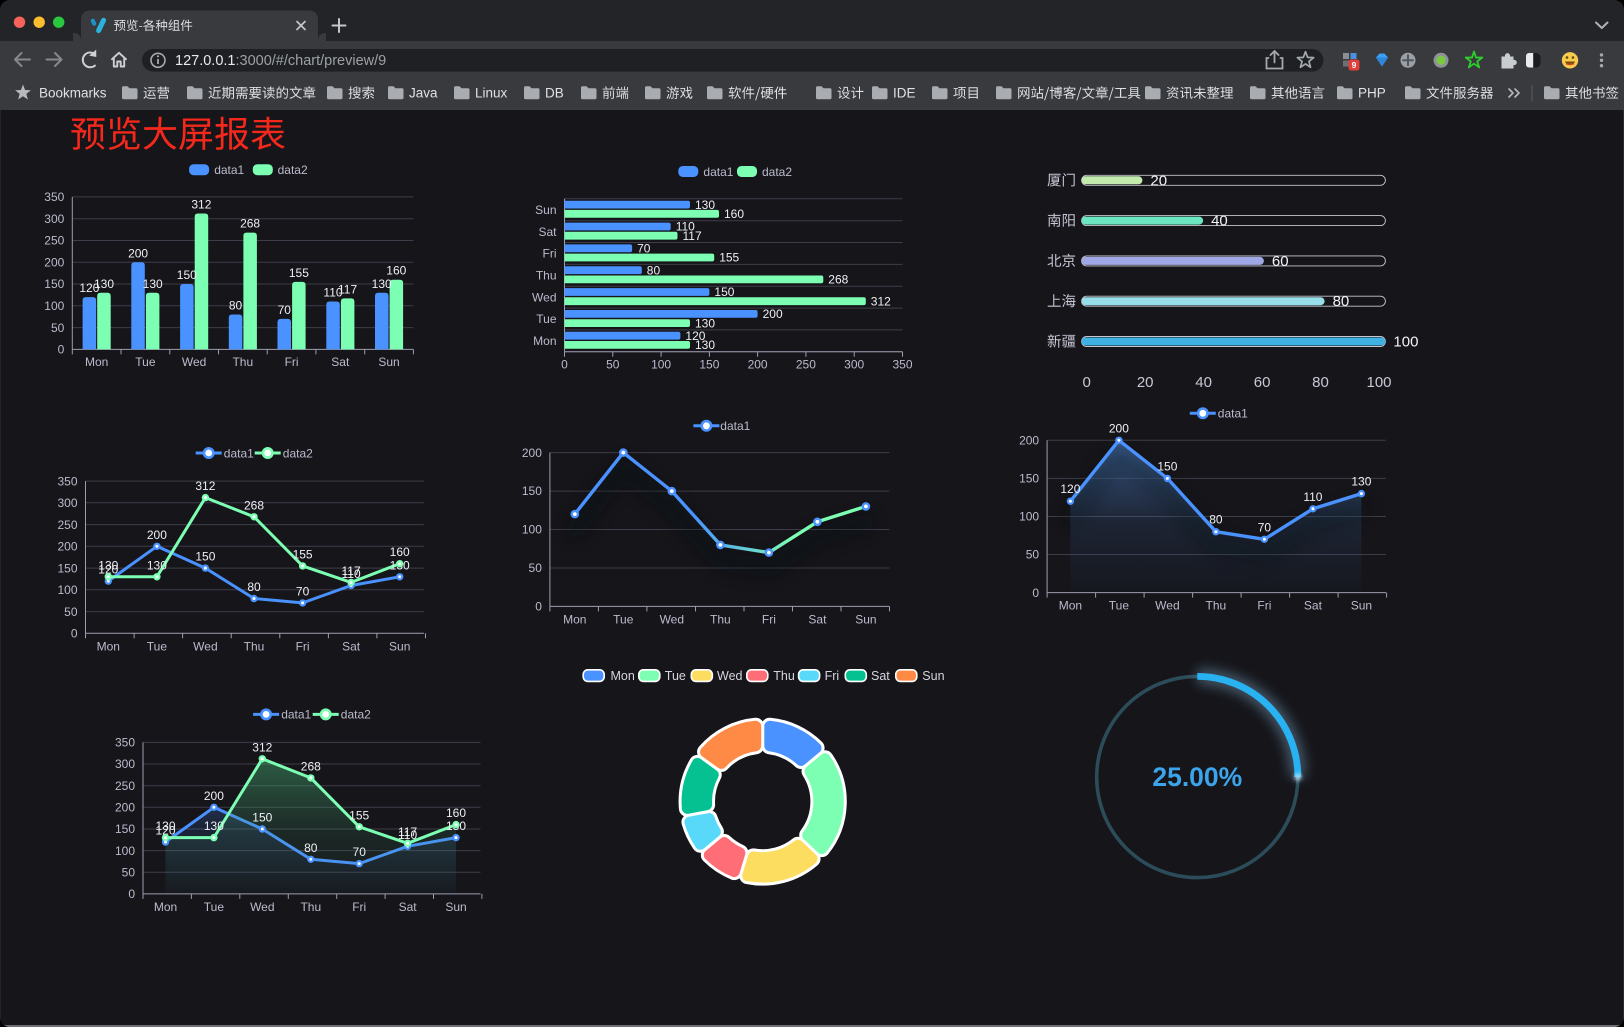  What do you see at coordinates (407, 832) in the screenshot?
I see `svg-text: 117` at bounding box center [407, 832].